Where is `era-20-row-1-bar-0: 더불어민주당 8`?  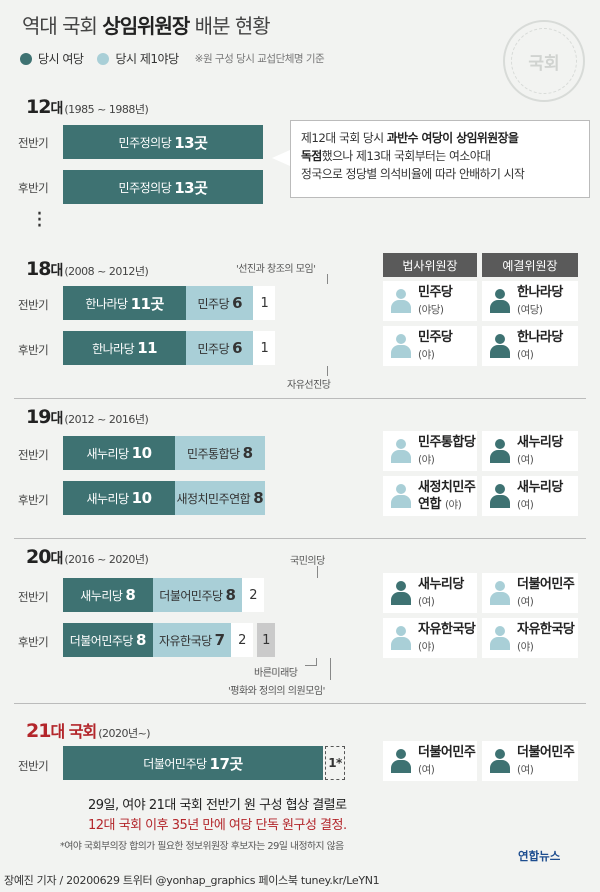
era-20-row-1-bar-0: 더불어민주당 8 is located at coordinates (108, 640).